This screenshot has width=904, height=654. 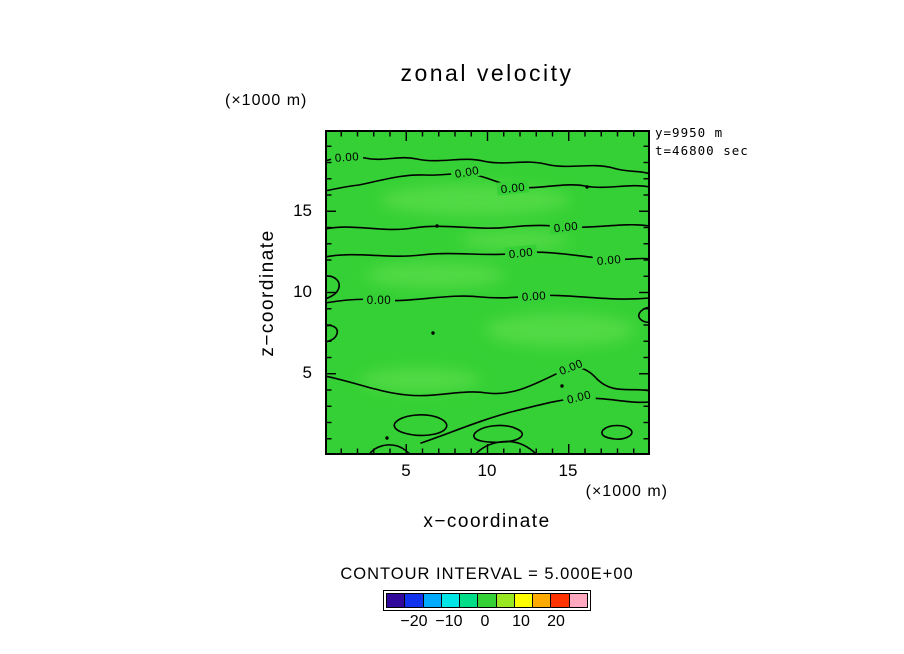 I want to click on colorbar-tick-label: −20, so click(x=414, y=621).